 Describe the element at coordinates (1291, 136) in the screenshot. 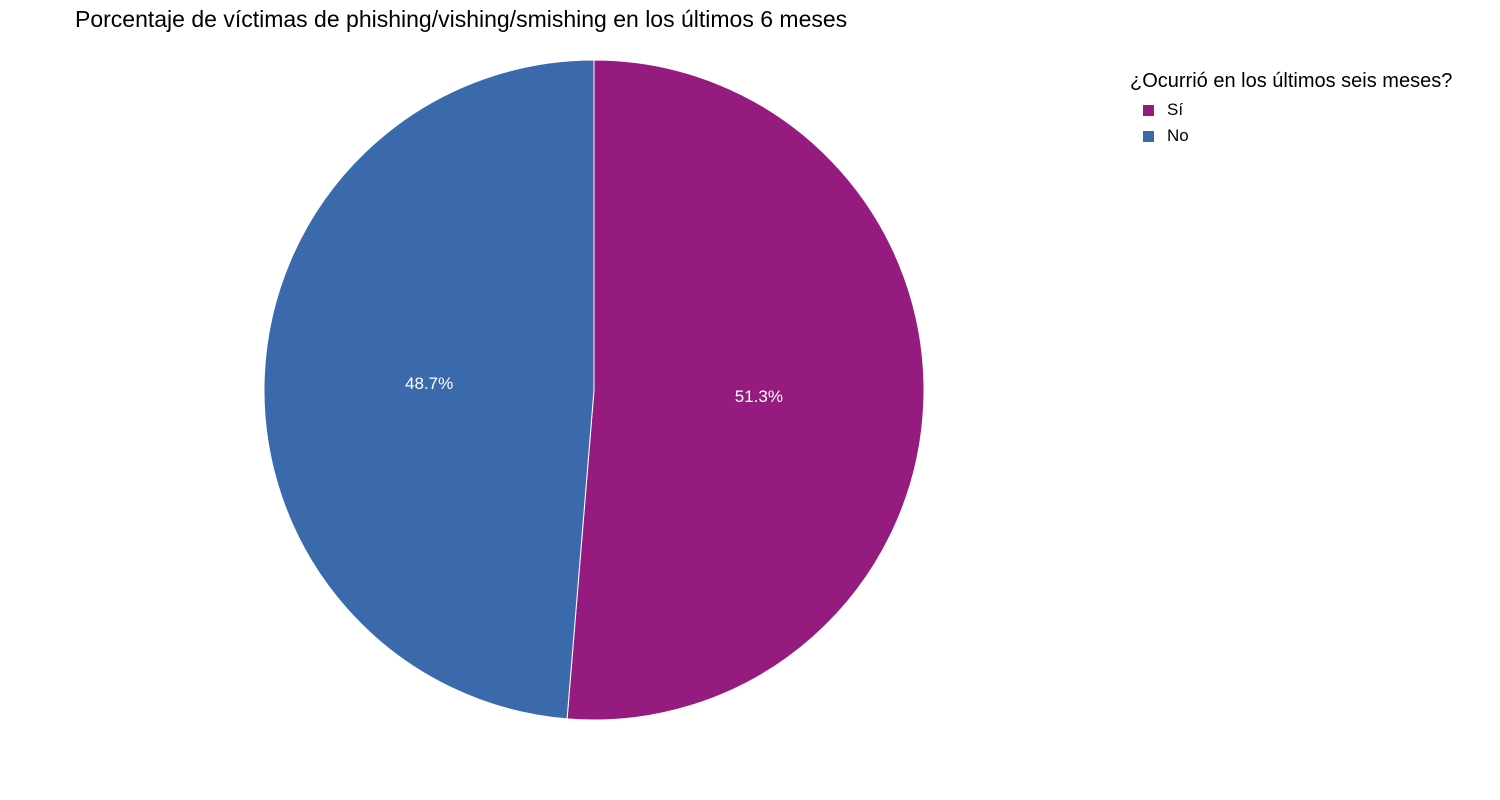

I see `legend-item-no: No` at that location.